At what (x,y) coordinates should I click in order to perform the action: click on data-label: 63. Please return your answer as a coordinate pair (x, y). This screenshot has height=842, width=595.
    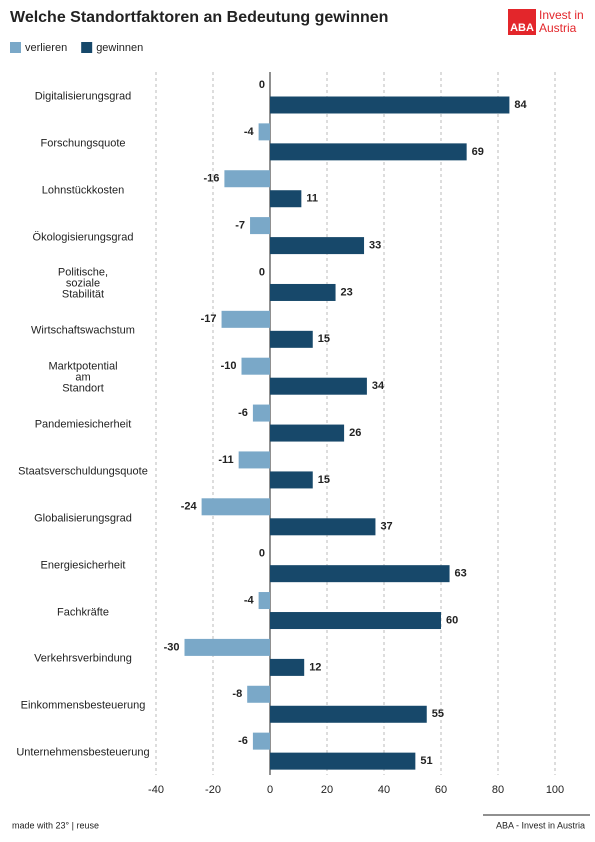
    Looking at the image, I should click on (461, 574).